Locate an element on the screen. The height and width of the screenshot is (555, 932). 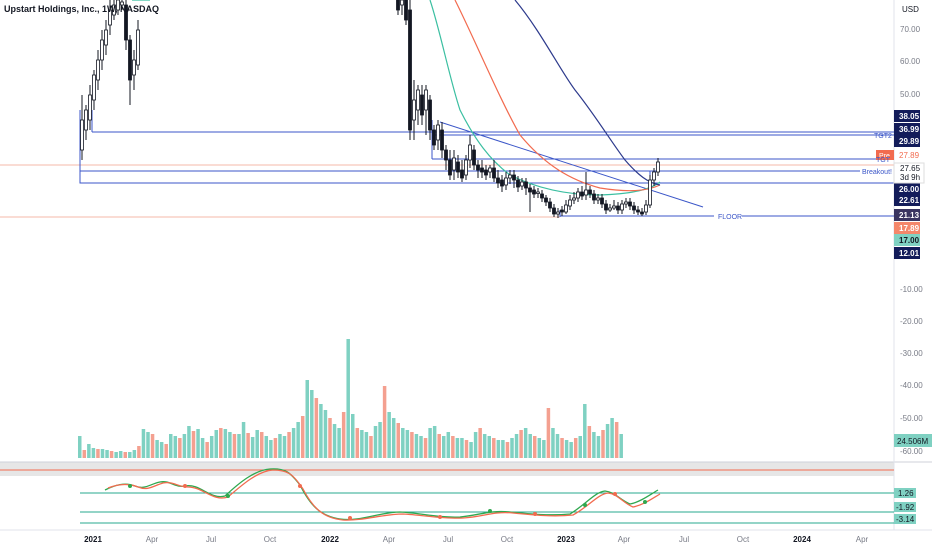
time-tick-4: 2022 is located at coordinates (330, 539).